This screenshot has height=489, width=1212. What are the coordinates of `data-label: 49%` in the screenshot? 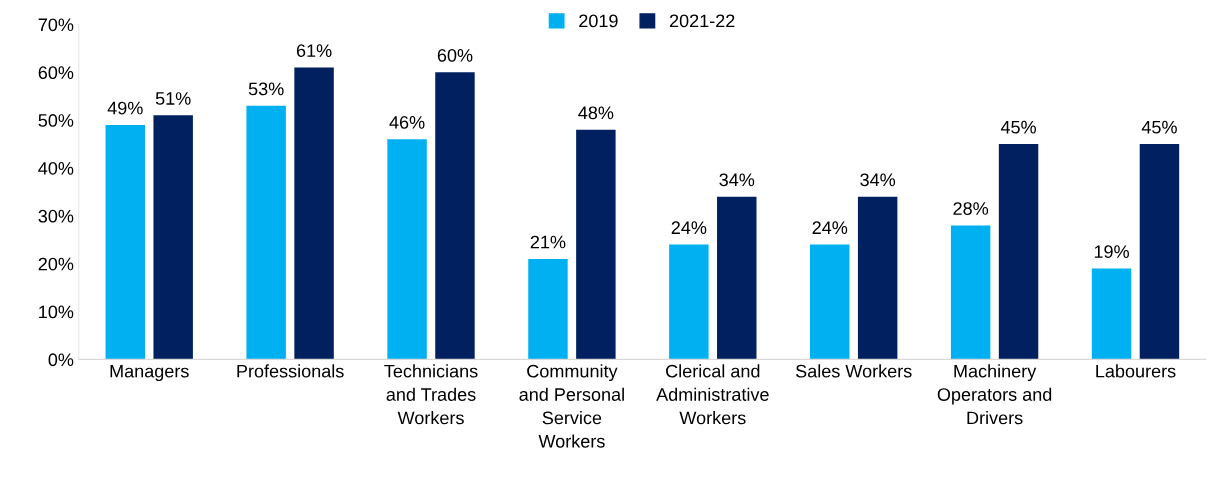 It's located at (125, 108).